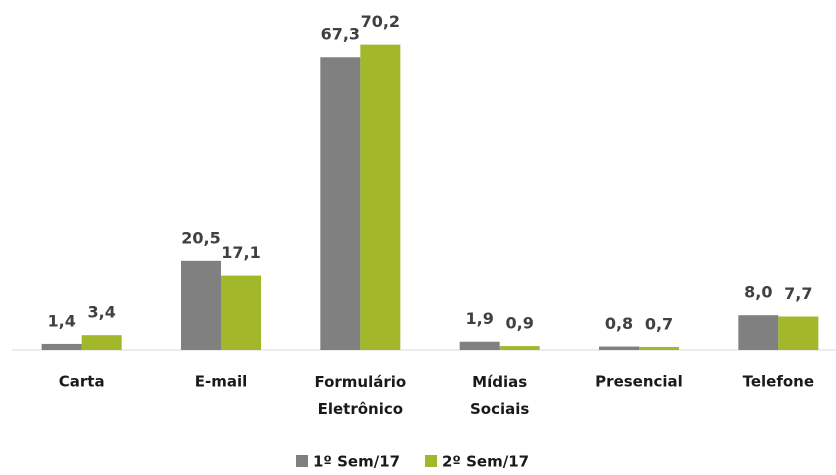 This screenshot has width=836, height=475. What do you see at coordinates (519, 323) in the screenshot?
I see `data-label: 0,9` at bounding box center [519, 323].